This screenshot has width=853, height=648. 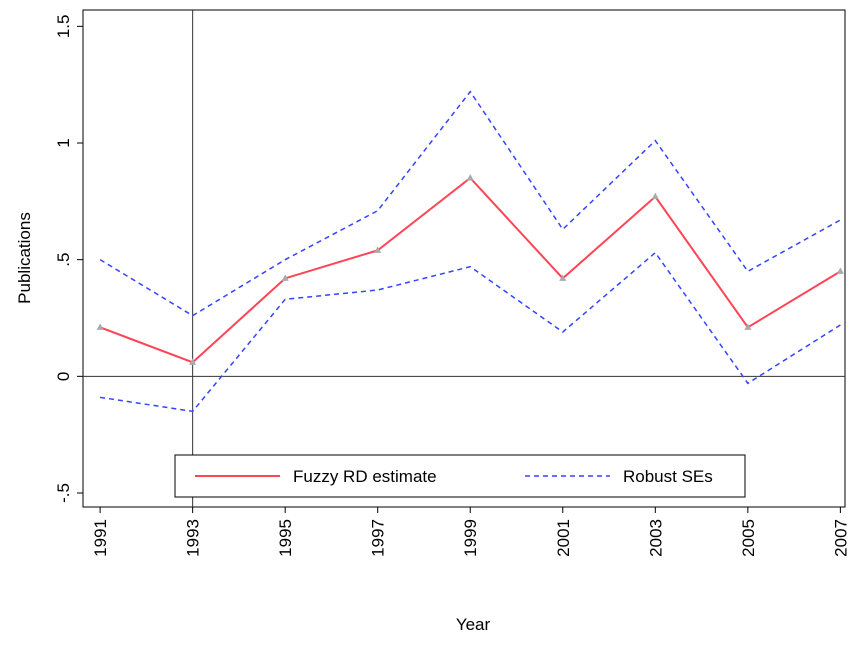 I want to click on x-tick-label: 1991, so click(x=100, y=538).